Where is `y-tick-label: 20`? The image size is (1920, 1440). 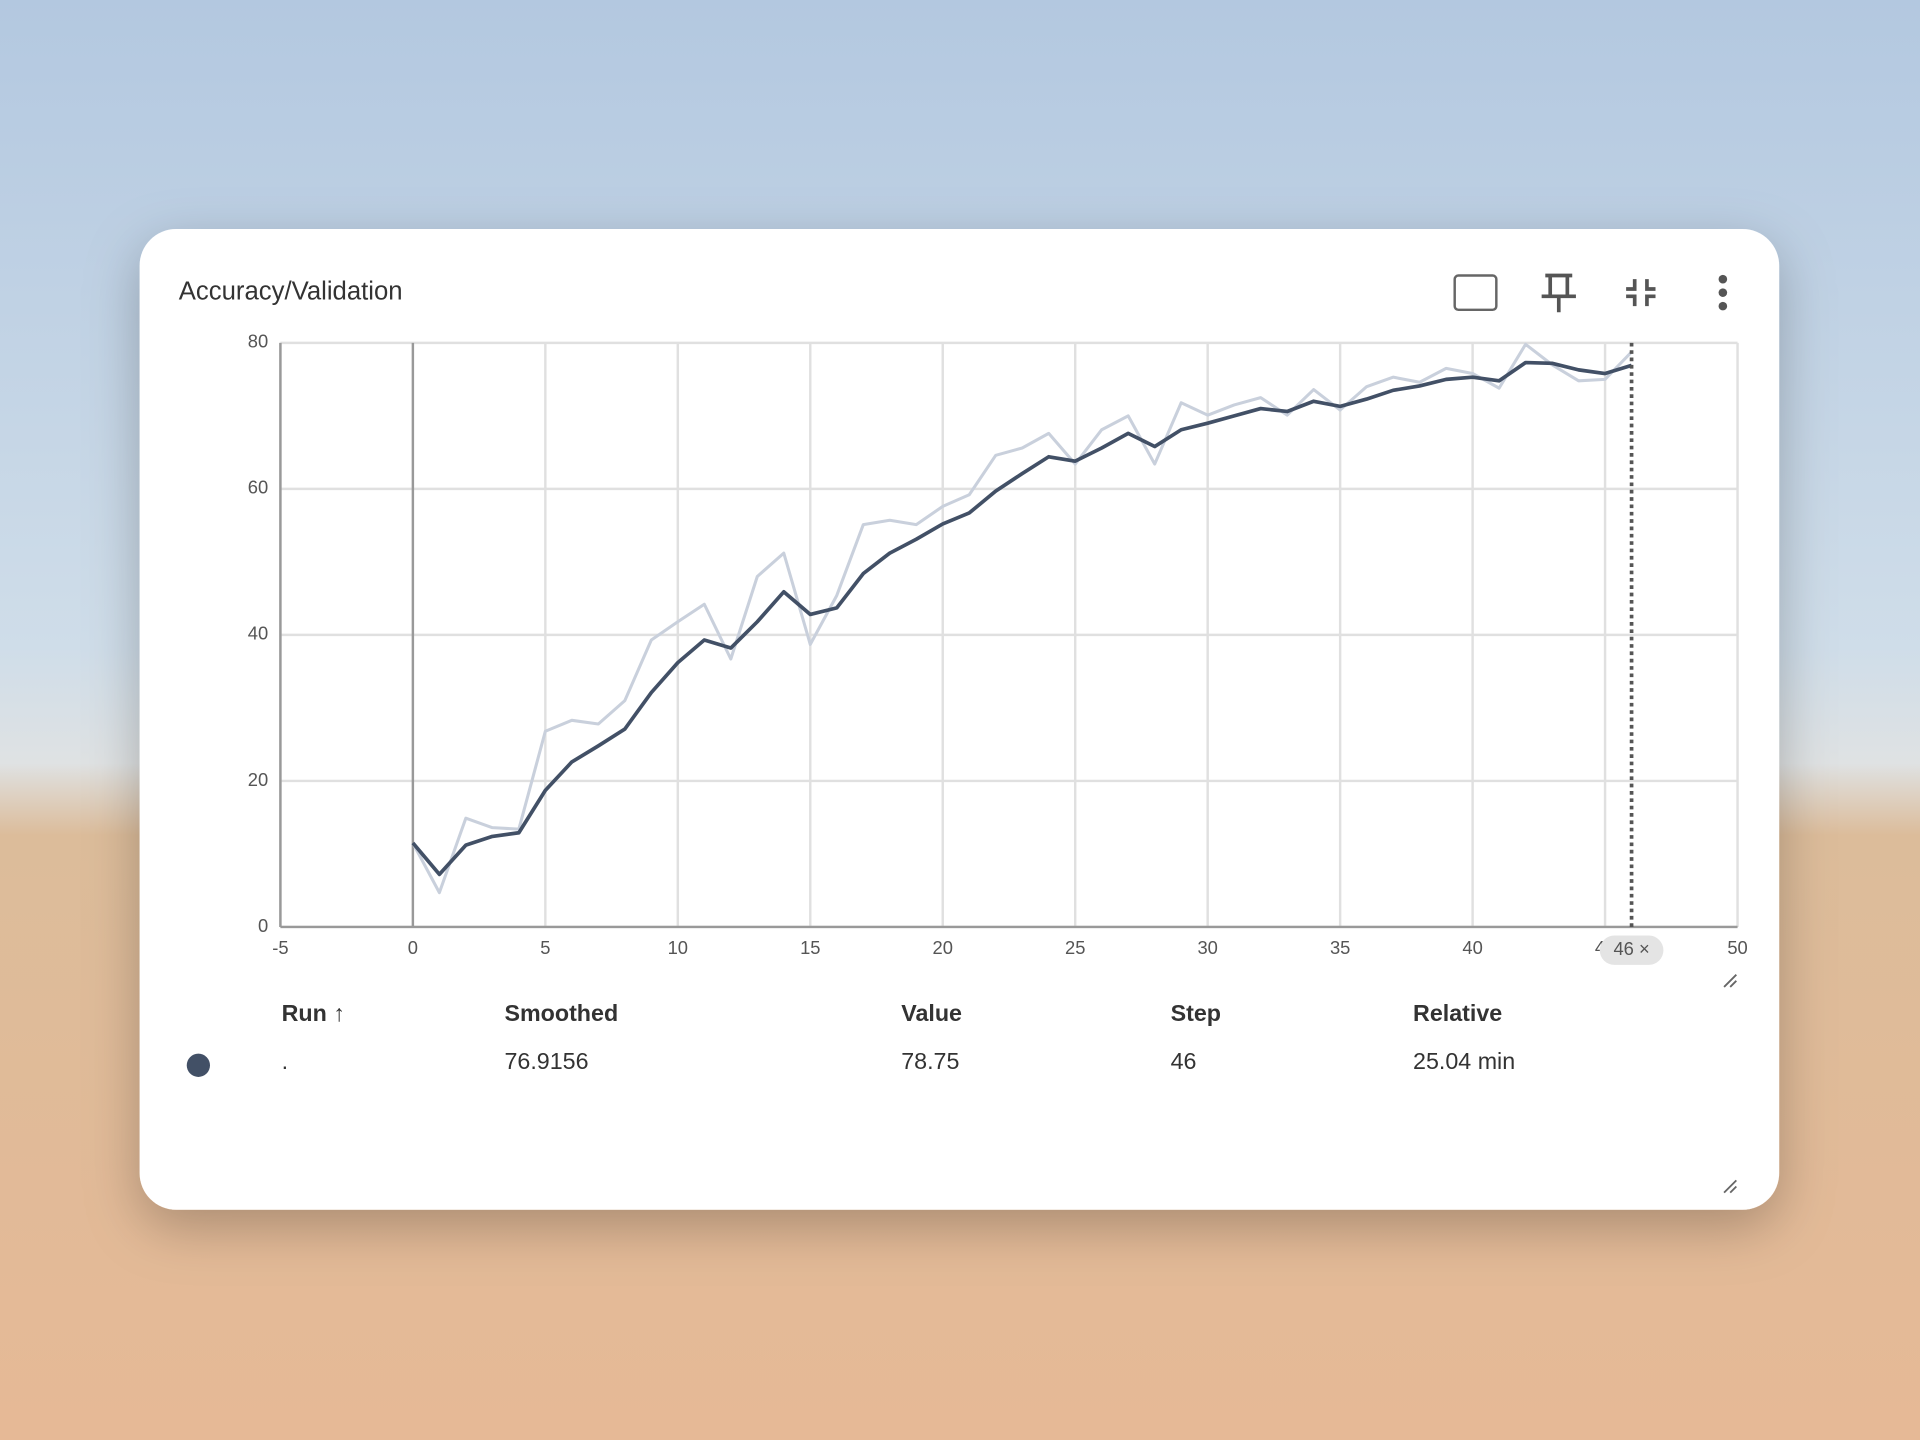
y-tick-label: 20 is located at coordinates (258, 779).